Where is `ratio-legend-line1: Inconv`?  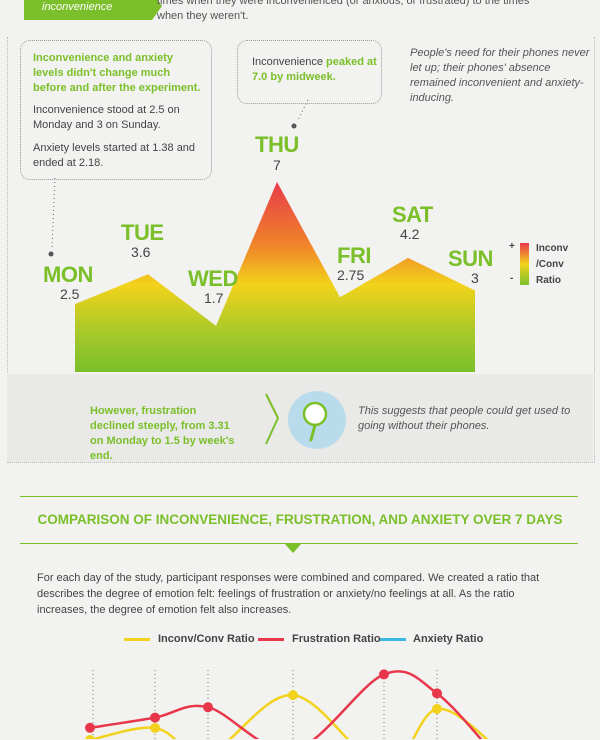
ratio-legend-line1: Inconv is located at coordinates (552, 248).